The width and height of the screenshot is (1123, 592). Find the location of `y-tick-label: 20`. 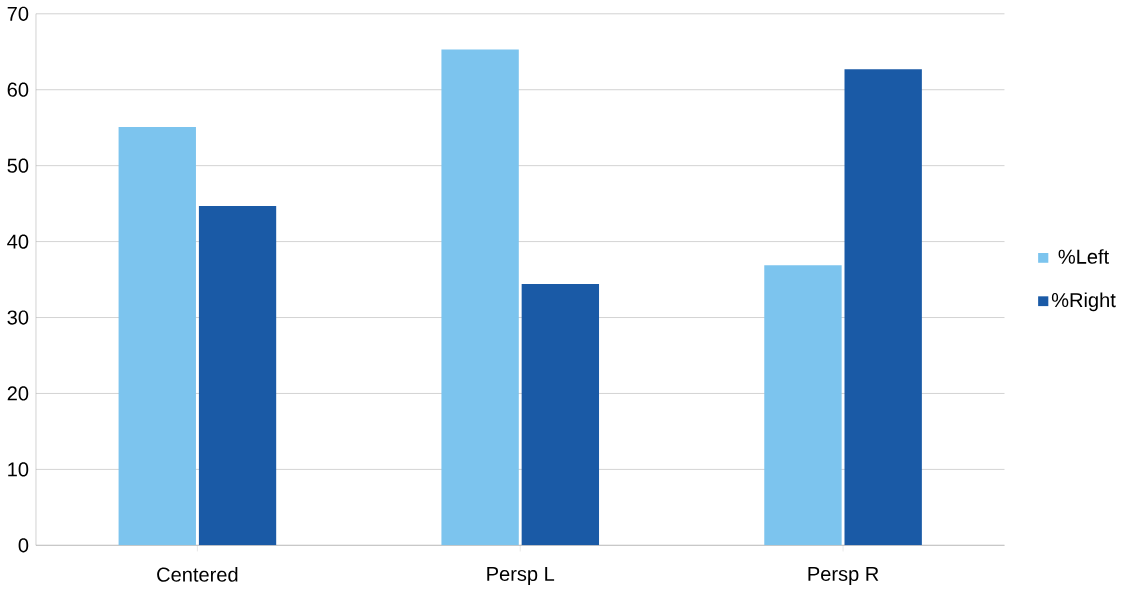

y-tick-label: 20 is located at coordinates (18, 393).